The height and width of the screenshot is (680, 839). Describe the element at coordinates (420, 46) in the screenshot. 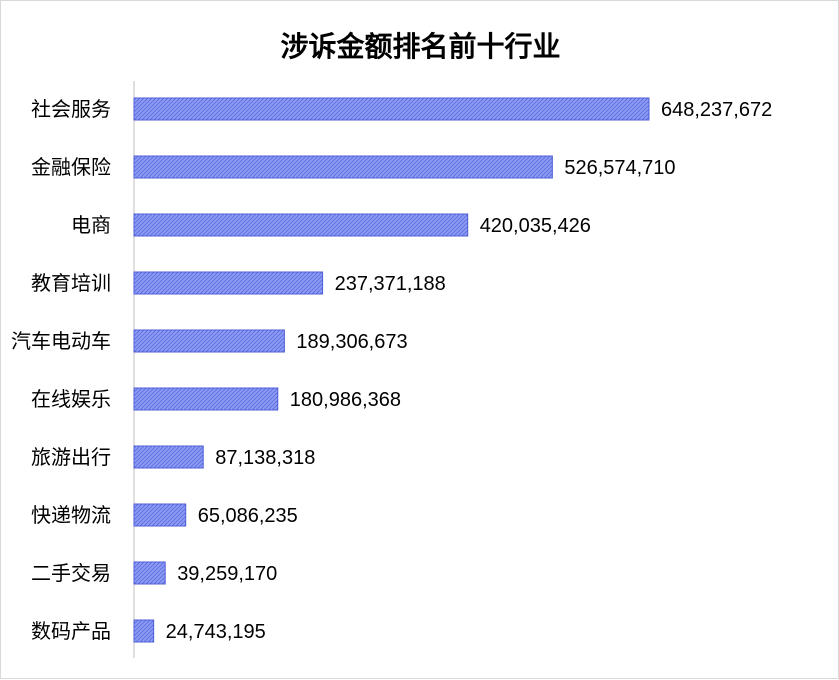

I see `chart-title: 涉诉金额排名前十行业` at that location.